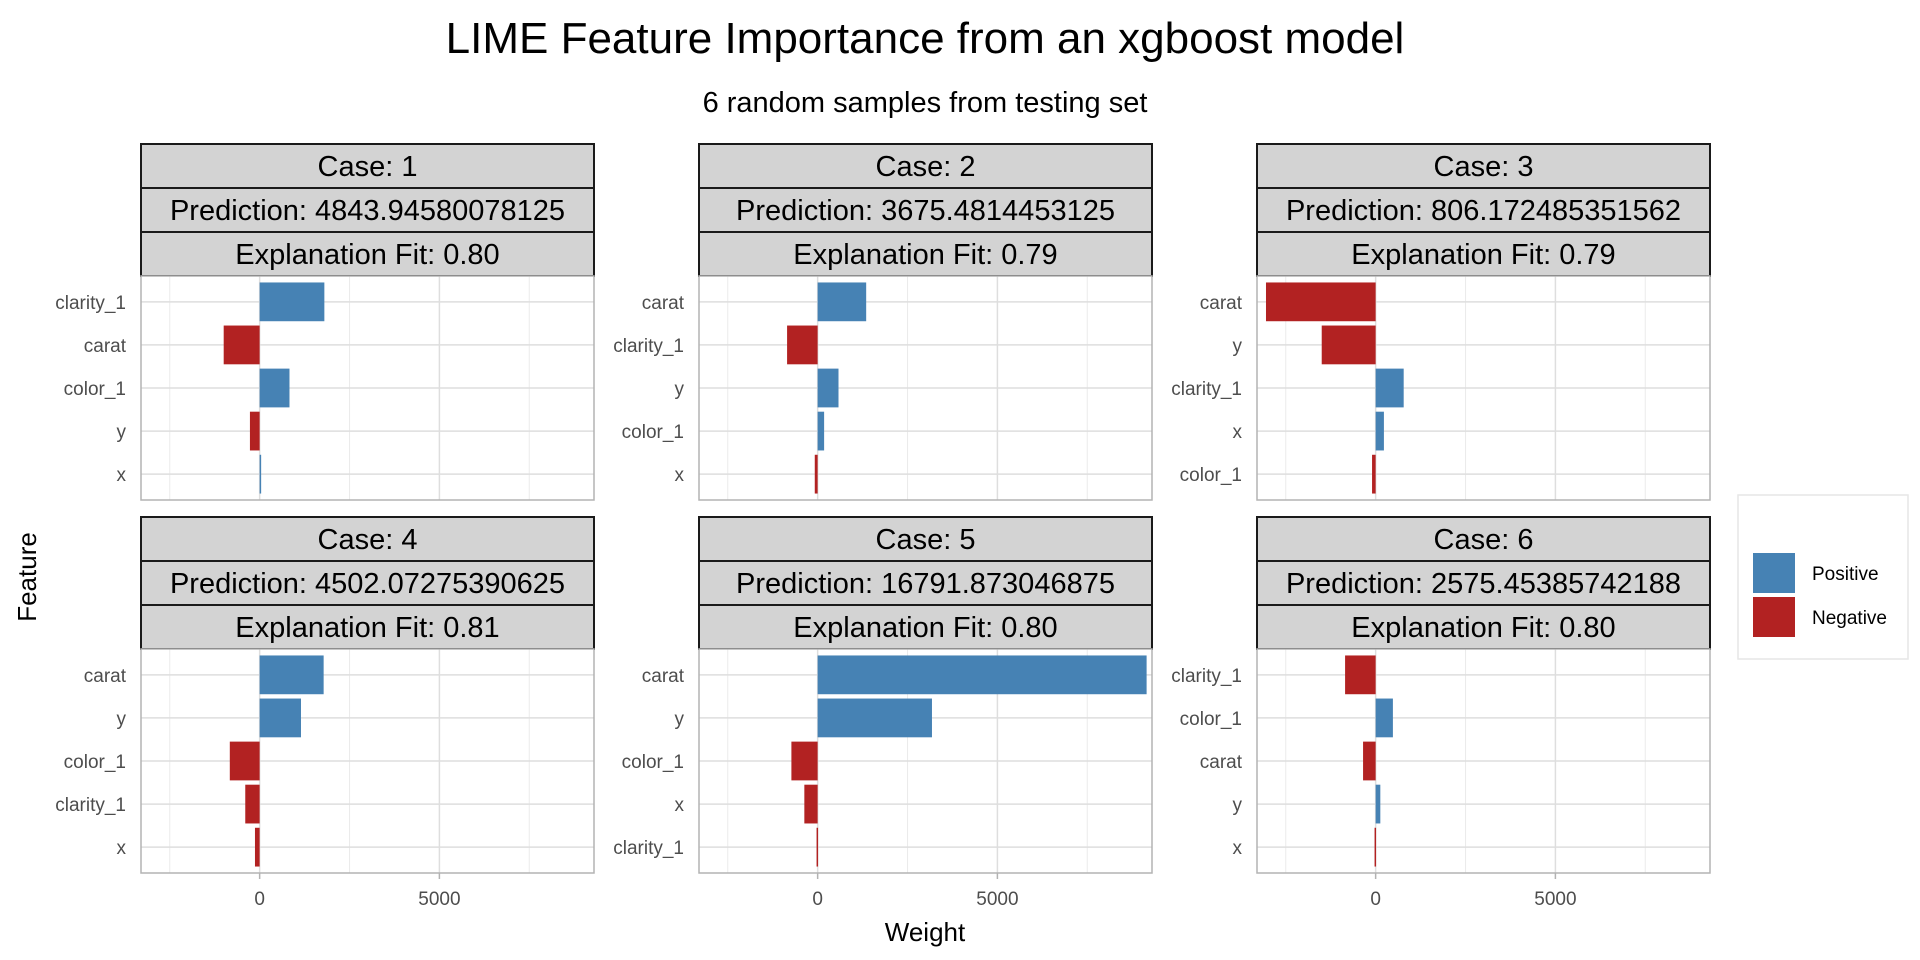 The image size is (1920, 960). I want to click on legend: Positive Negative, so click(1823, 577).